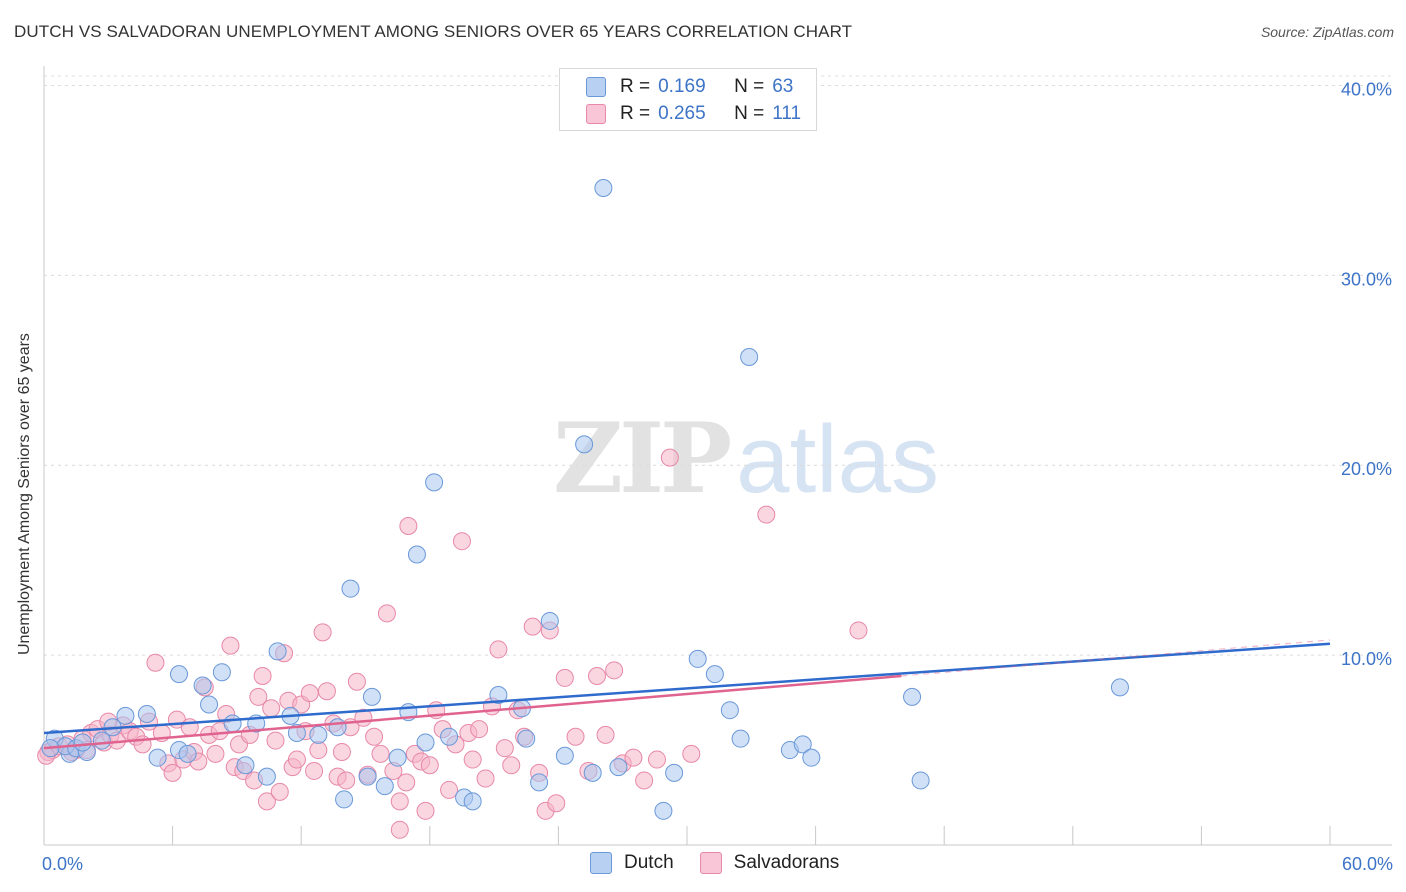 The height and width of the screenshot is (892, 1406). What do you see at coordinates (688, 99) in the screenshot?
I see `correlation-legend: R = 0.169 N = 63 R = 0.265 N = 111` at bounding box center [688, 99].